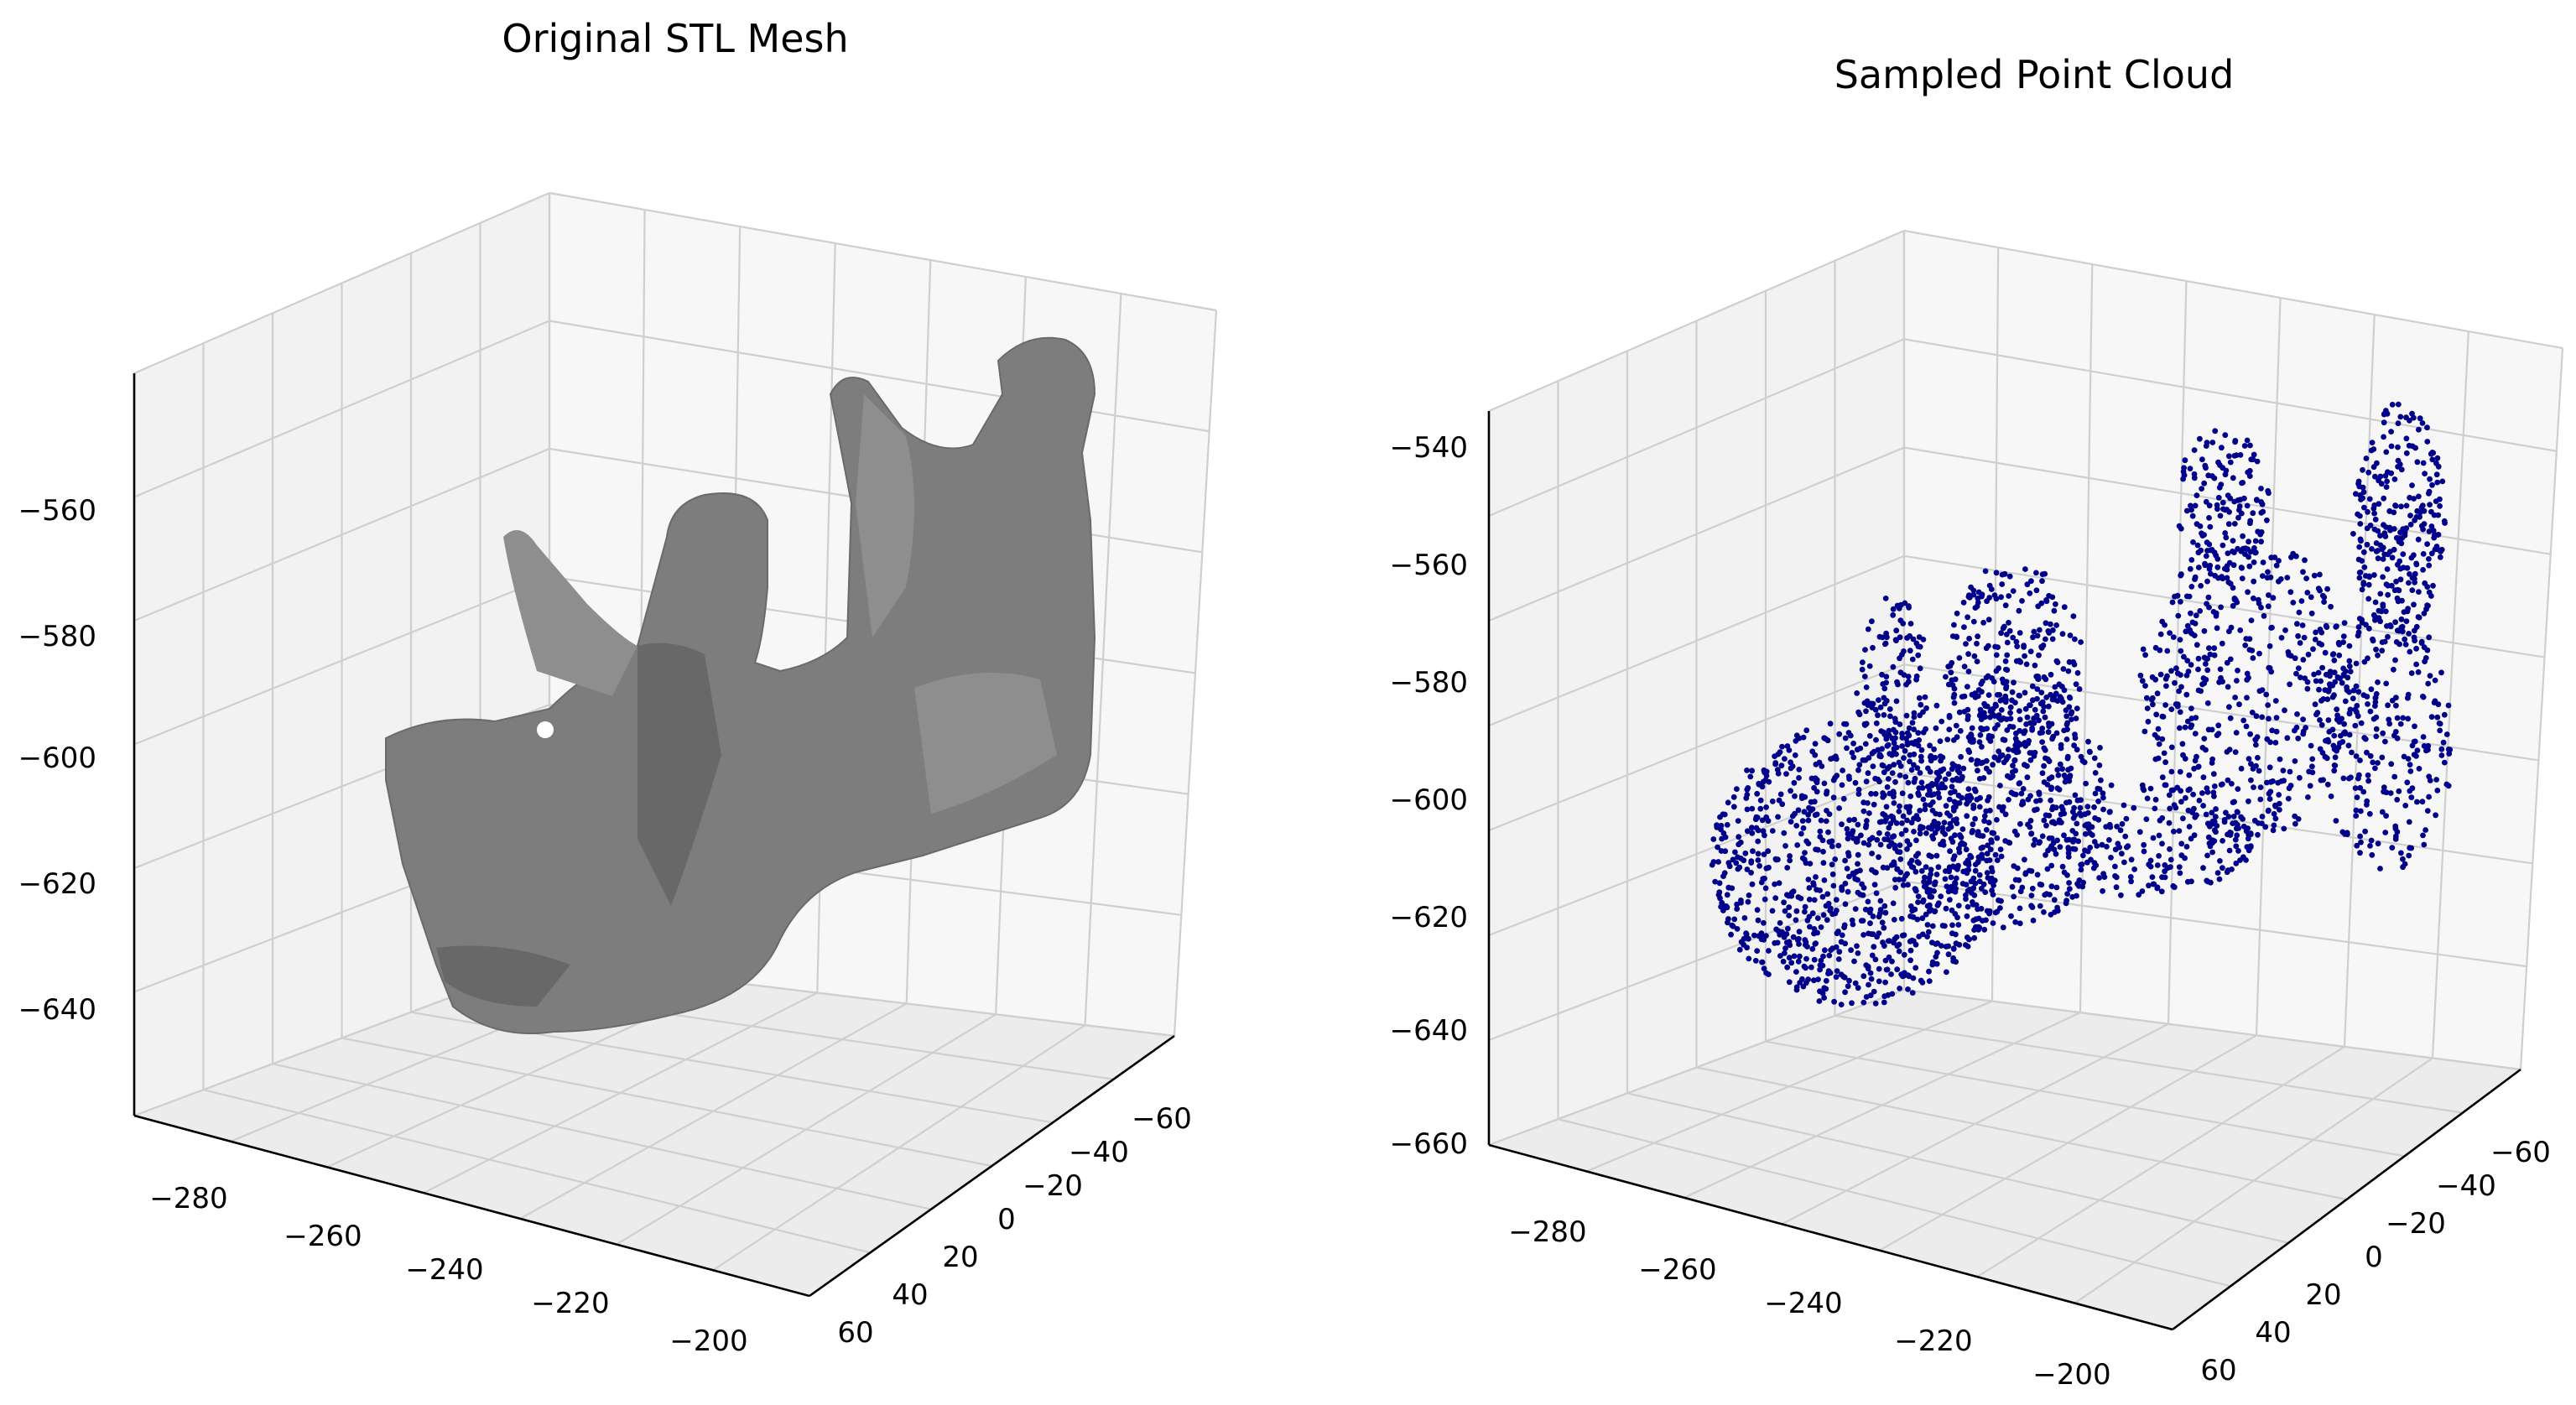  What do you see at coordinates (57, 511) in the screenshot?
I see `left-z-tick-label: −560` at bounding box center [57, 511].